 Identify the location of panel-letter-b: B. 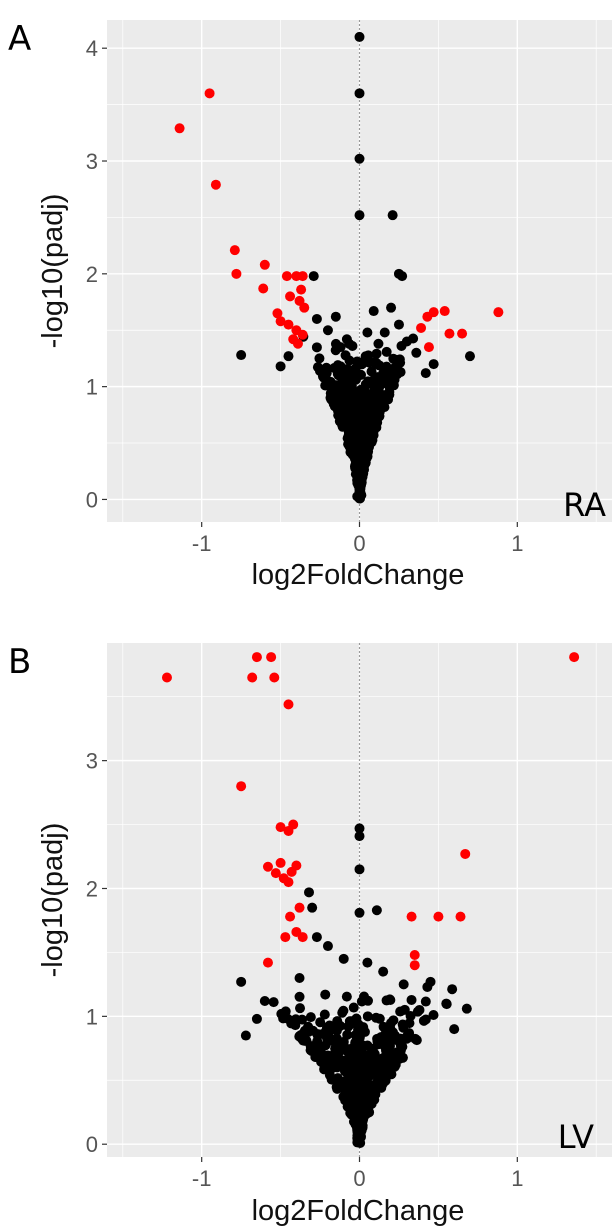
(19, 662).